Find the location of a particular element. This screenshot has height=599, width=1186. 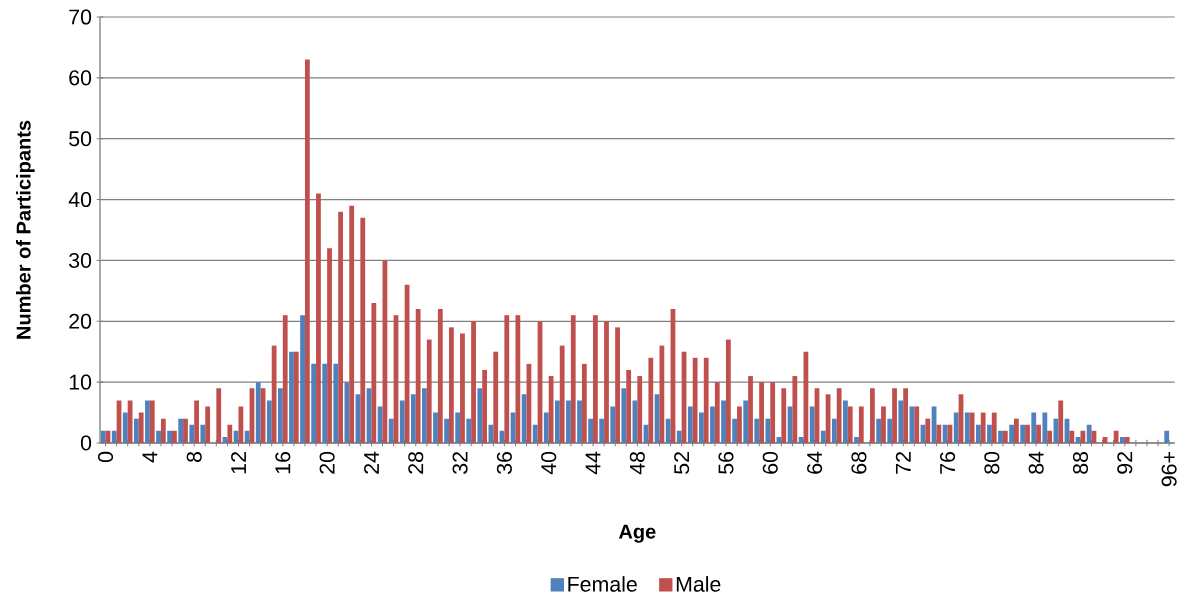

y-tick-label: 30 is located at coordinates (80, 260).